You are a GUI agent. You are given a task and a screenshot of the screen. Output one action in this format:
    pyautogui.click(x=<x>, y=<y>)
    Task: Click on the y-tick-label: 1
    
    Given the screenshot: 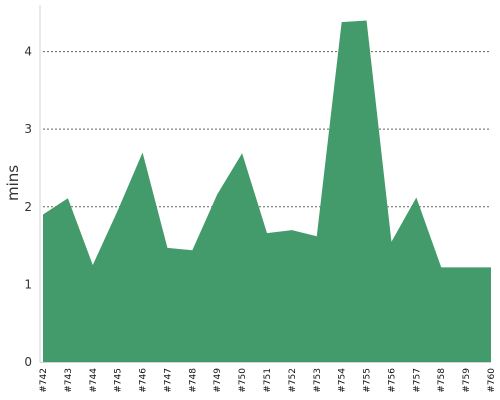 What is the action you would take?
    pyautogui.click(x=28, y=284)
    